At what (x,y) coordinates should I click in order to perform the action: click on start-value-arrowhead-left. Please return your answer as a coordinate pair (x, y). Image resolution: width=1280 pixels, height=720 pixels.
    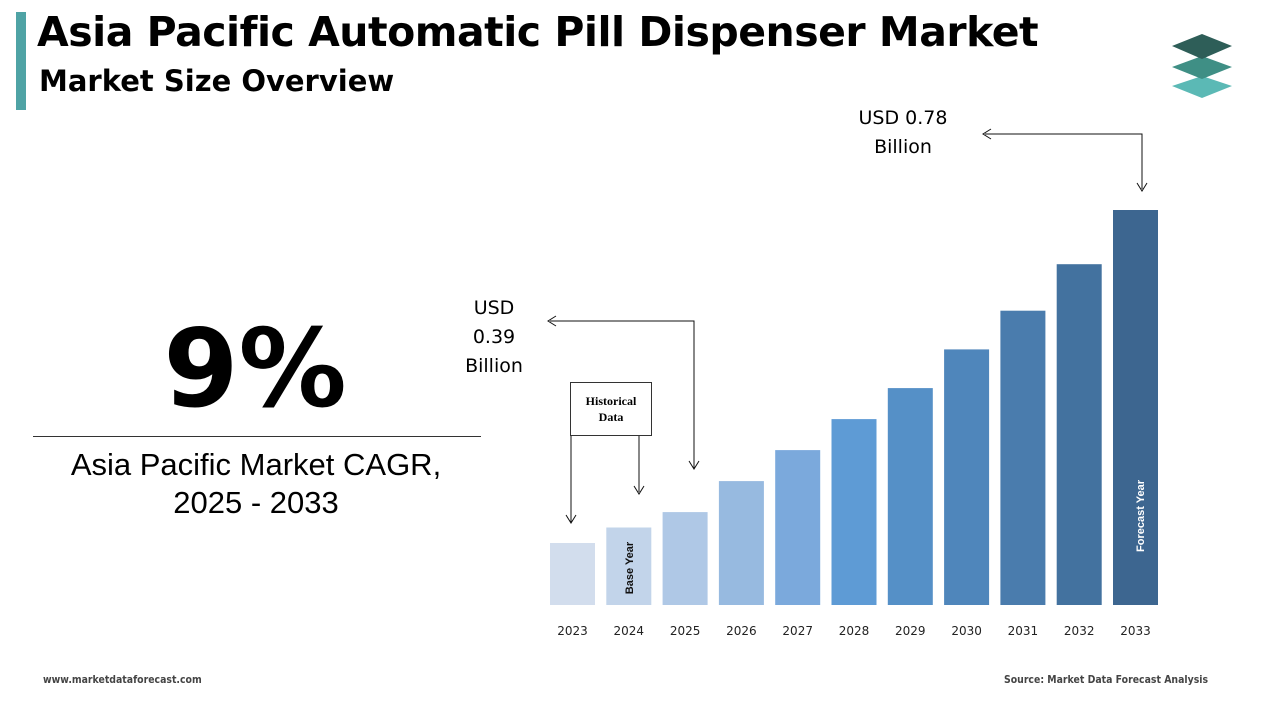
    Looking at the image, I should click on (552, 321).